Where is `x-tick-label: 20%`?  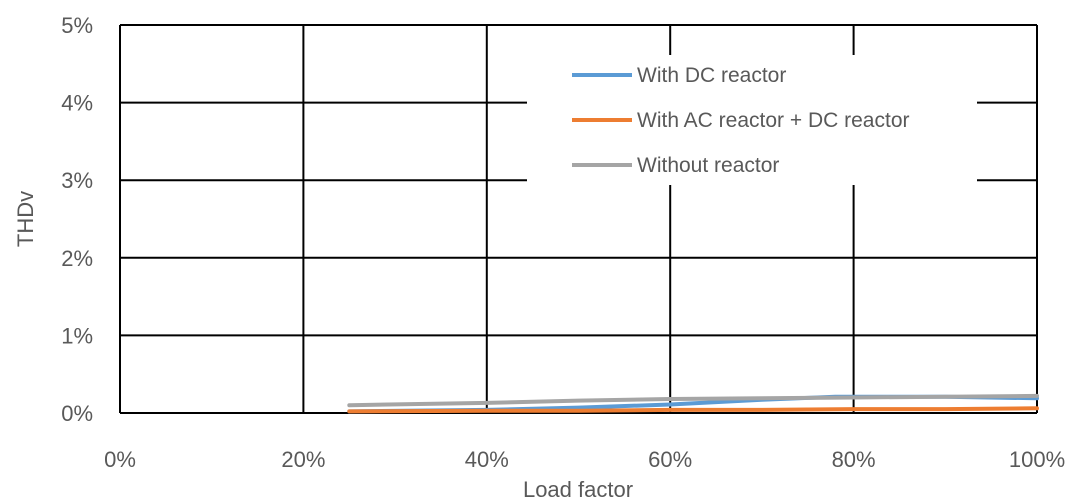
x-tick-label: 20% is located at coordinates (303, 459).